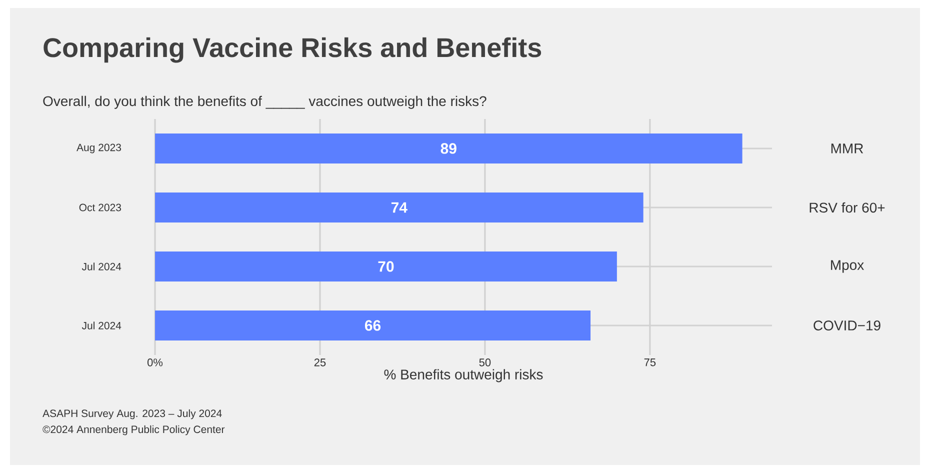 This screenshot has width=930, height=473. I want to click on x-tick-label: 75, so click(650, 362).